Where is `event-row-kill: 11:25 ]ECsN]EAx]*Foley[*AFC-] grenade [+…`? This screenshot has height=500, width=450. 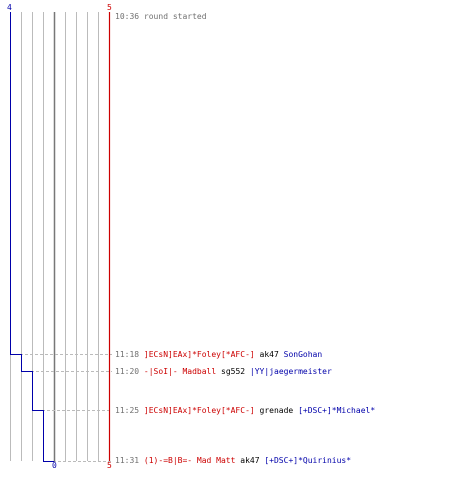
event-row-kill: 11:25 ]ECsN]EAx]*Foley[*AFC-] grenade [+… is located at coordinates (245, 411).